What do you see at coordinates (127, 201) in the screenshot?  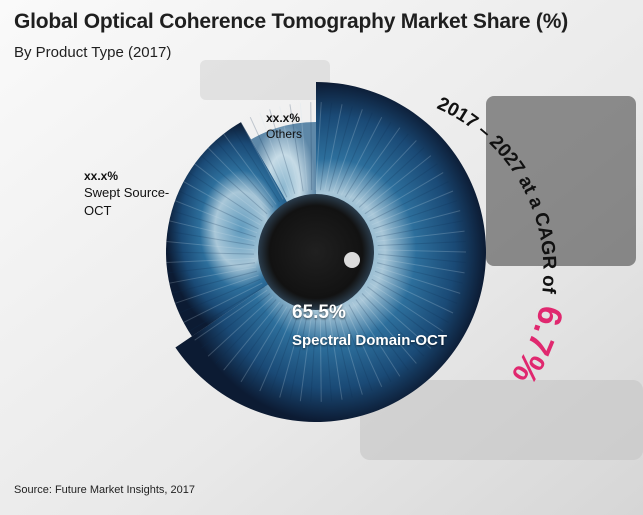 I see `slice-name-swept-source: Swept Source-OCT` at bounding box center [127, 201].